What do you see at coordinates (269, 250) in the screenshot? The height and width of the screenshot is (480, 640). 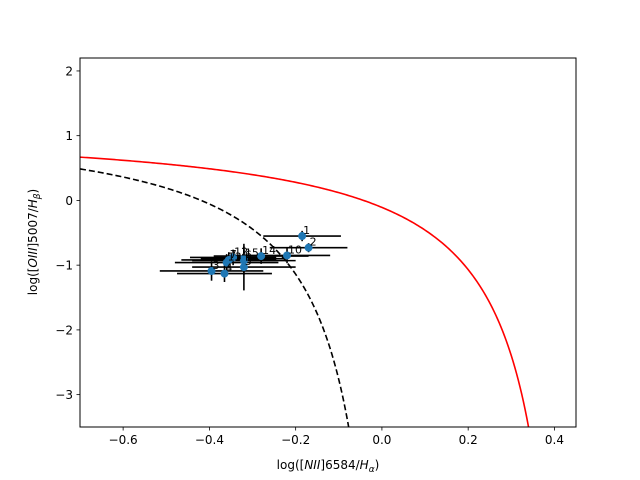 I see `point-label: 14` at bounding box center [269, 250].